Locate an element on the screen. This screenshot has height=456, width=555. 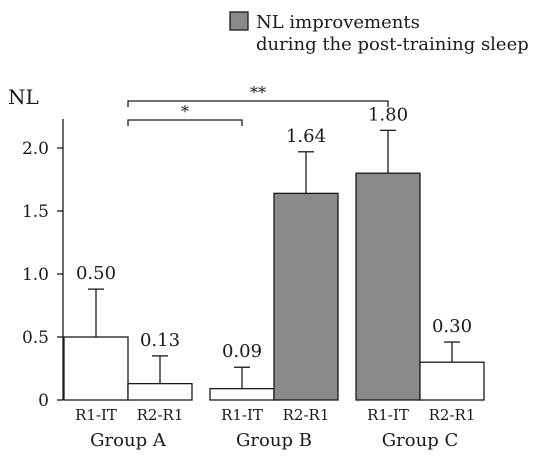
bar-value-label: 1.80 is located at coordinates (388, 114).